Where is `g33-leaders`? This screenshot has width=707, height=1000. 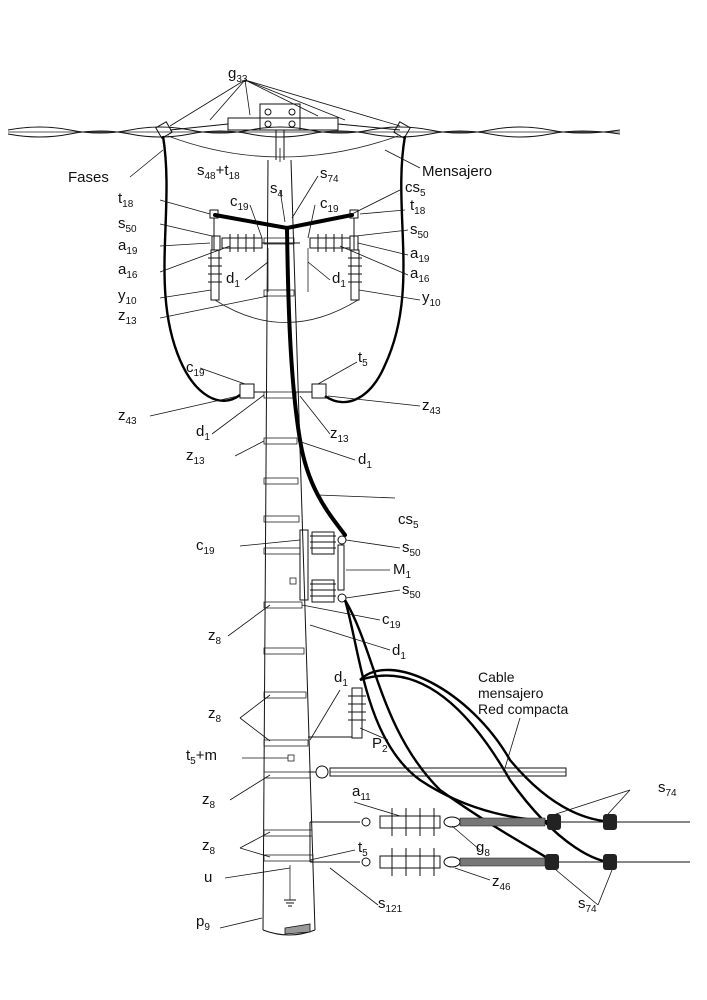 g33-leaders is located at coordinates (285, 103).